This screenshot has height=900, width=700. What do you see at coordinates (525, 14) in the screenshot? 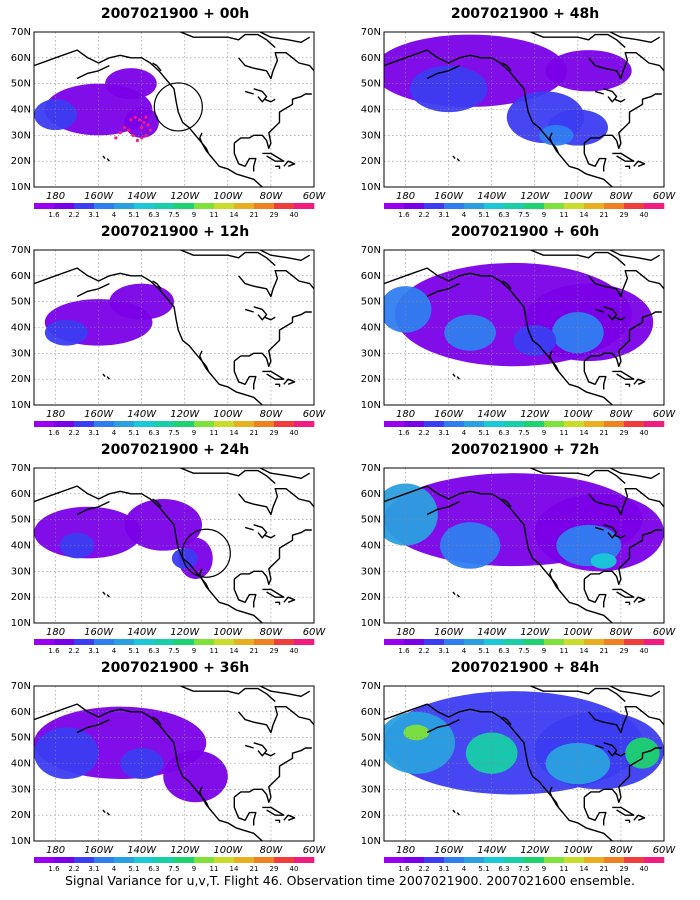
I see `panel-title: 2007021900 + 48h` at bounding box center [525, 14].